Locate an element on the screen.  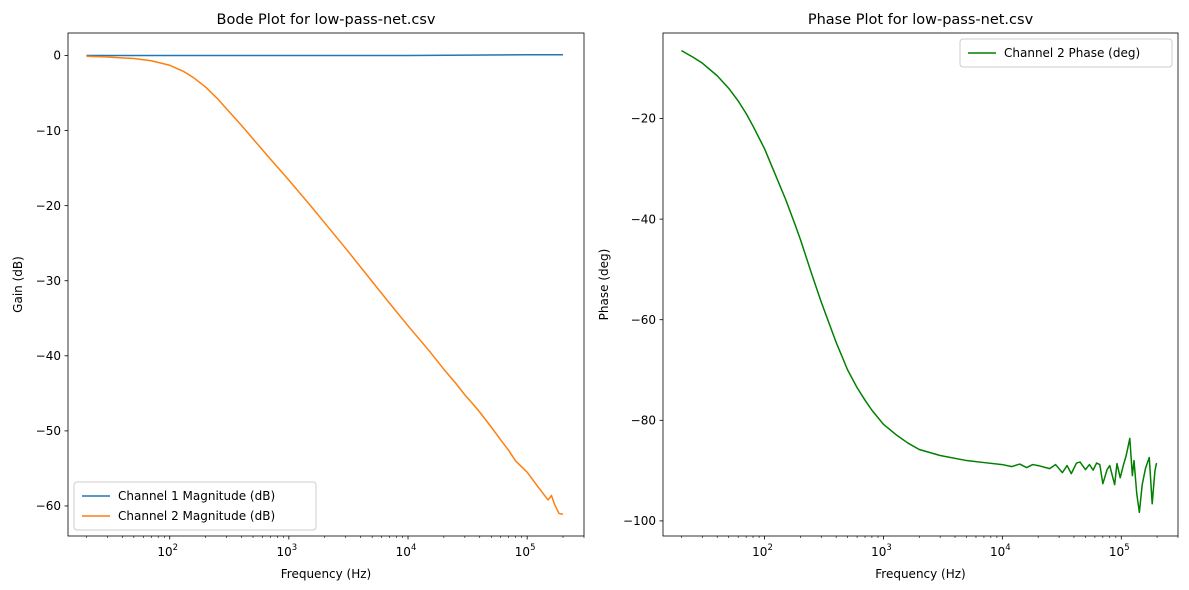
y-tick-label: −10 is located at coordinates (48, 131).